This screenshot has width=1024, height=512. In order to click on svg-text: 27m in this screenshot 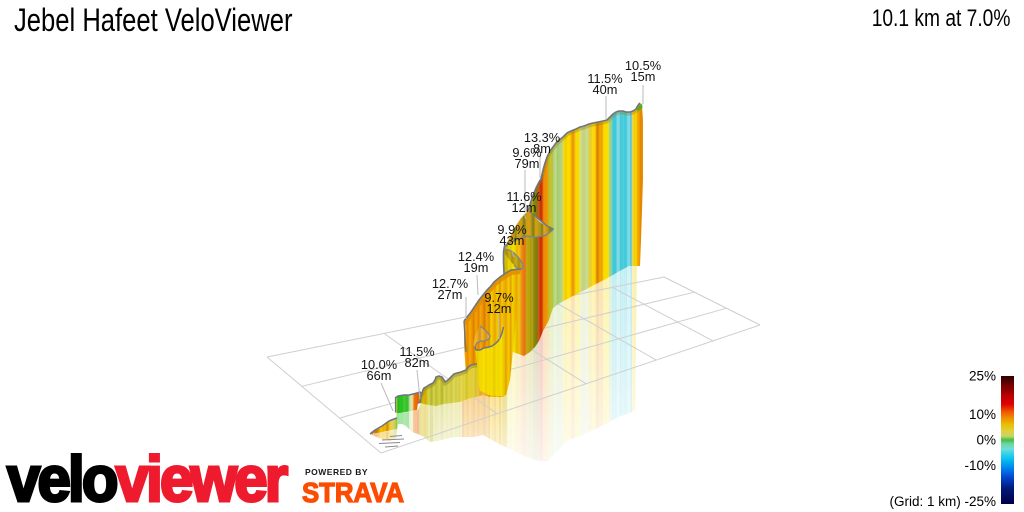, I will do `click(450, 294)`.